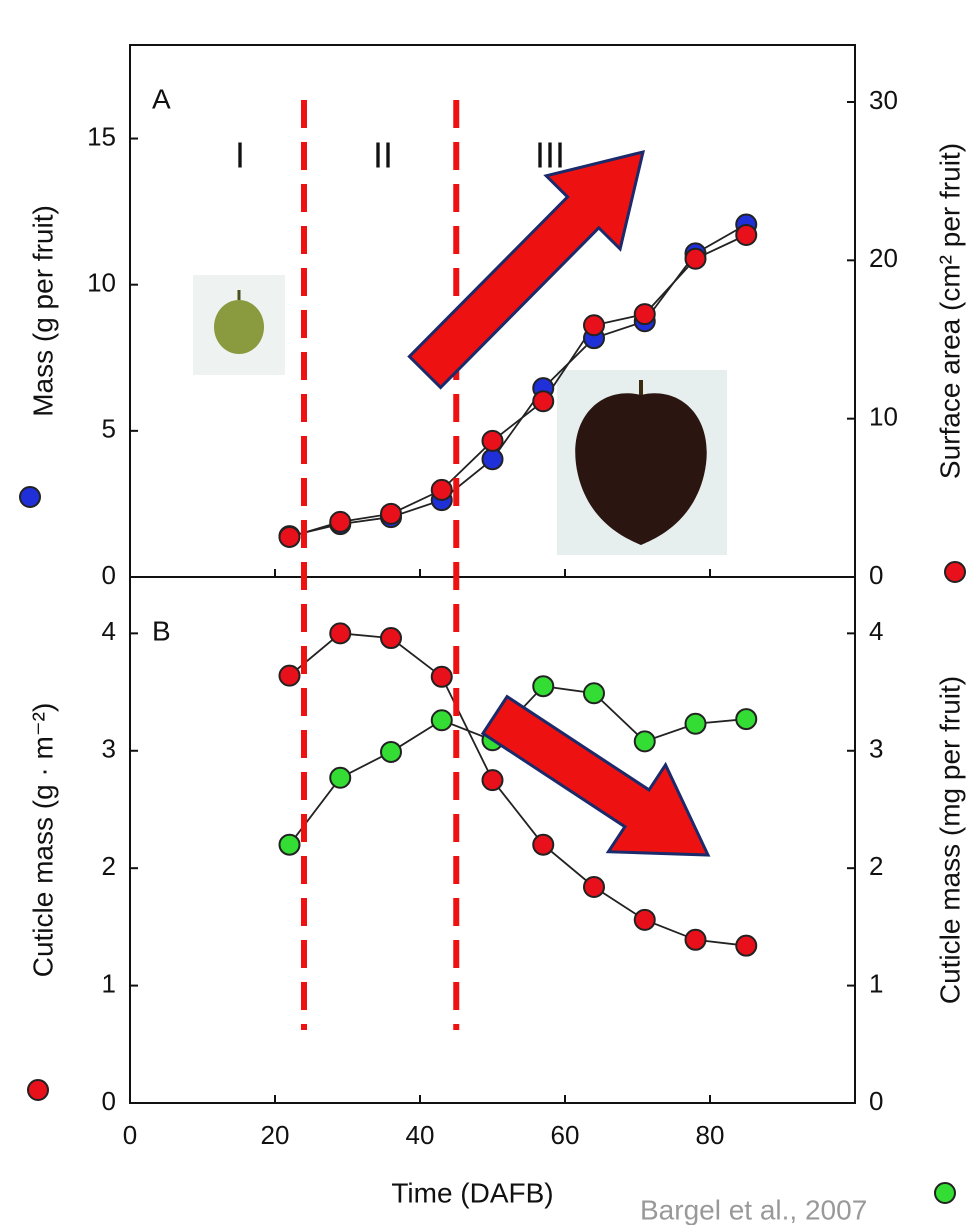 The height and width of the screenshot is (1225, 980). Describe the element at coordinates (161, 630) in the screenshot. I see `panel-label: B` at that location.